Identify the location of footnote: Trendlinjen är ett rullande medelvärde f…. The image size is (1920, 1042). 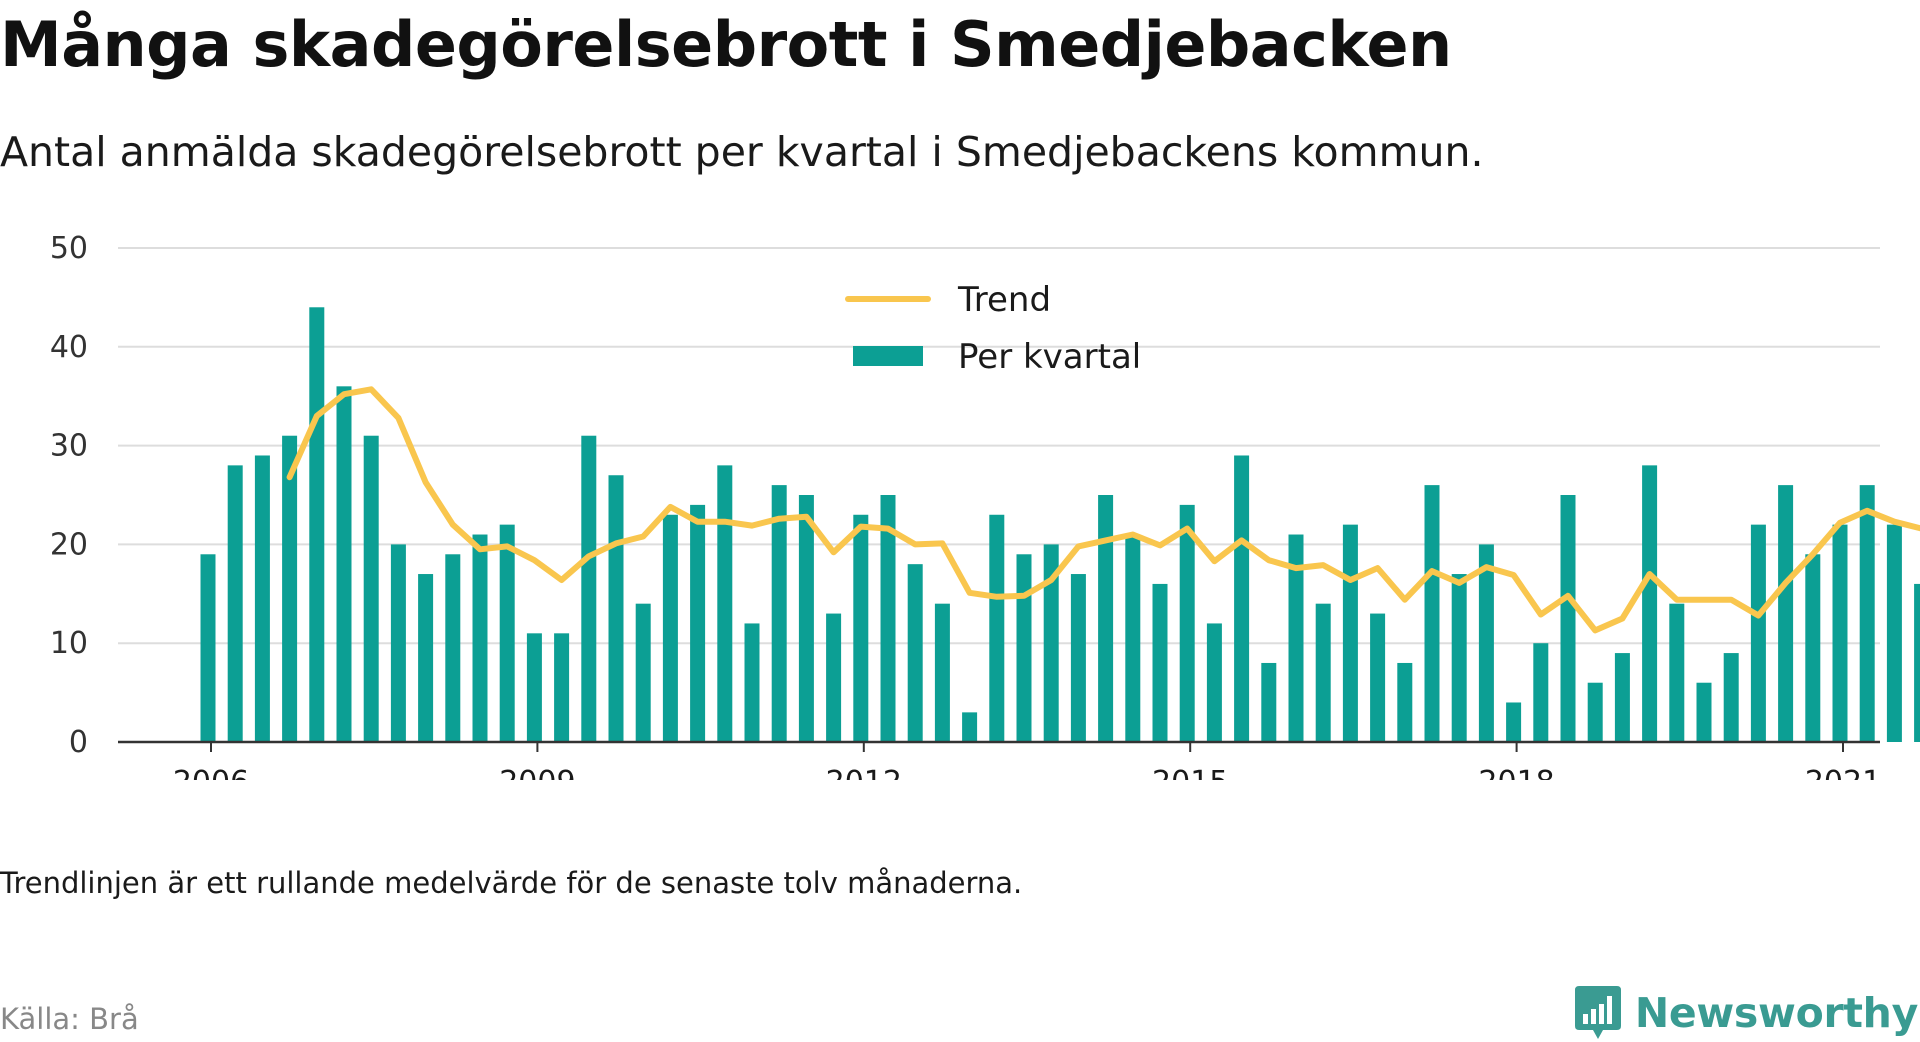
(511, 883).